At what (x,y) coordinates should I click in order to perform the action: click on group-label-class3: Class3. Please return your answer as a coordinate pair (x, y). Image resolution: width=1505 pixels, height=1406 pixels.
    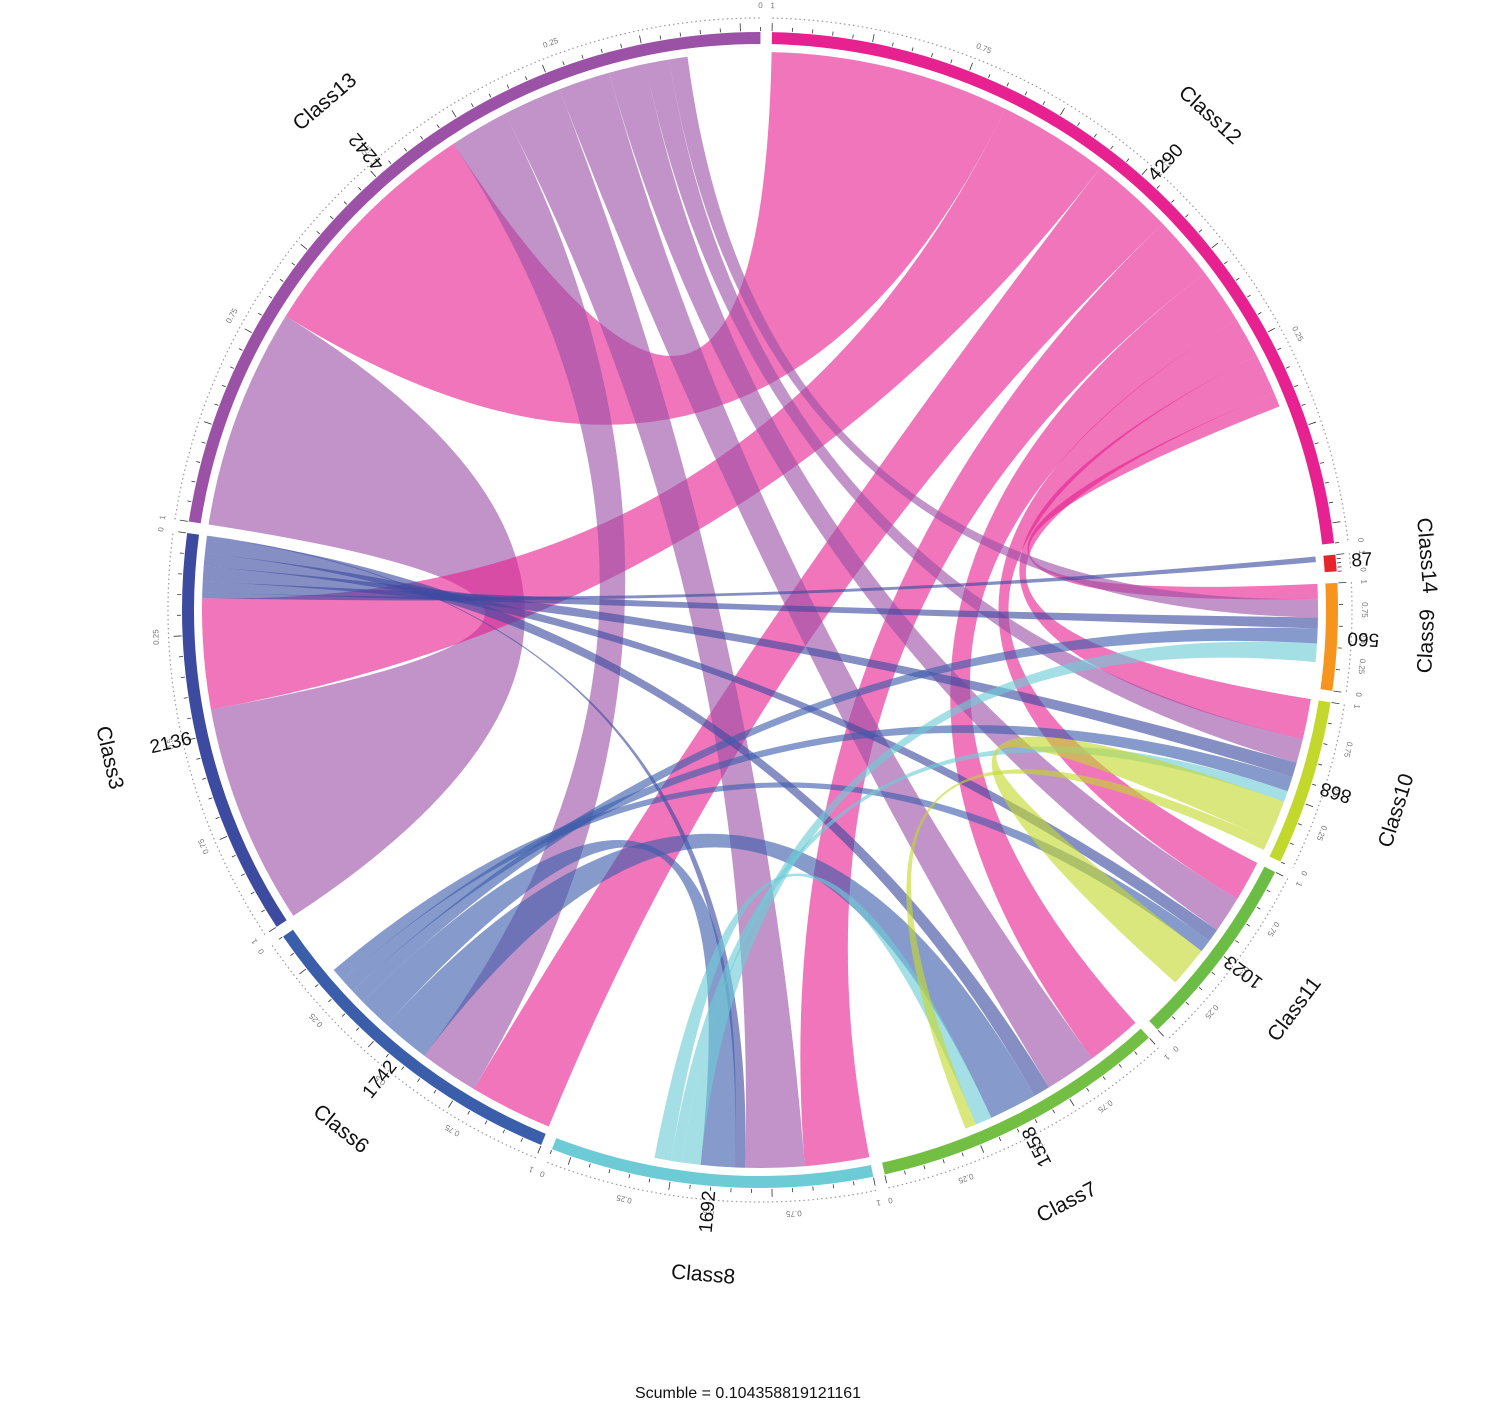
    Looking at the image, I should click on (109, 758).